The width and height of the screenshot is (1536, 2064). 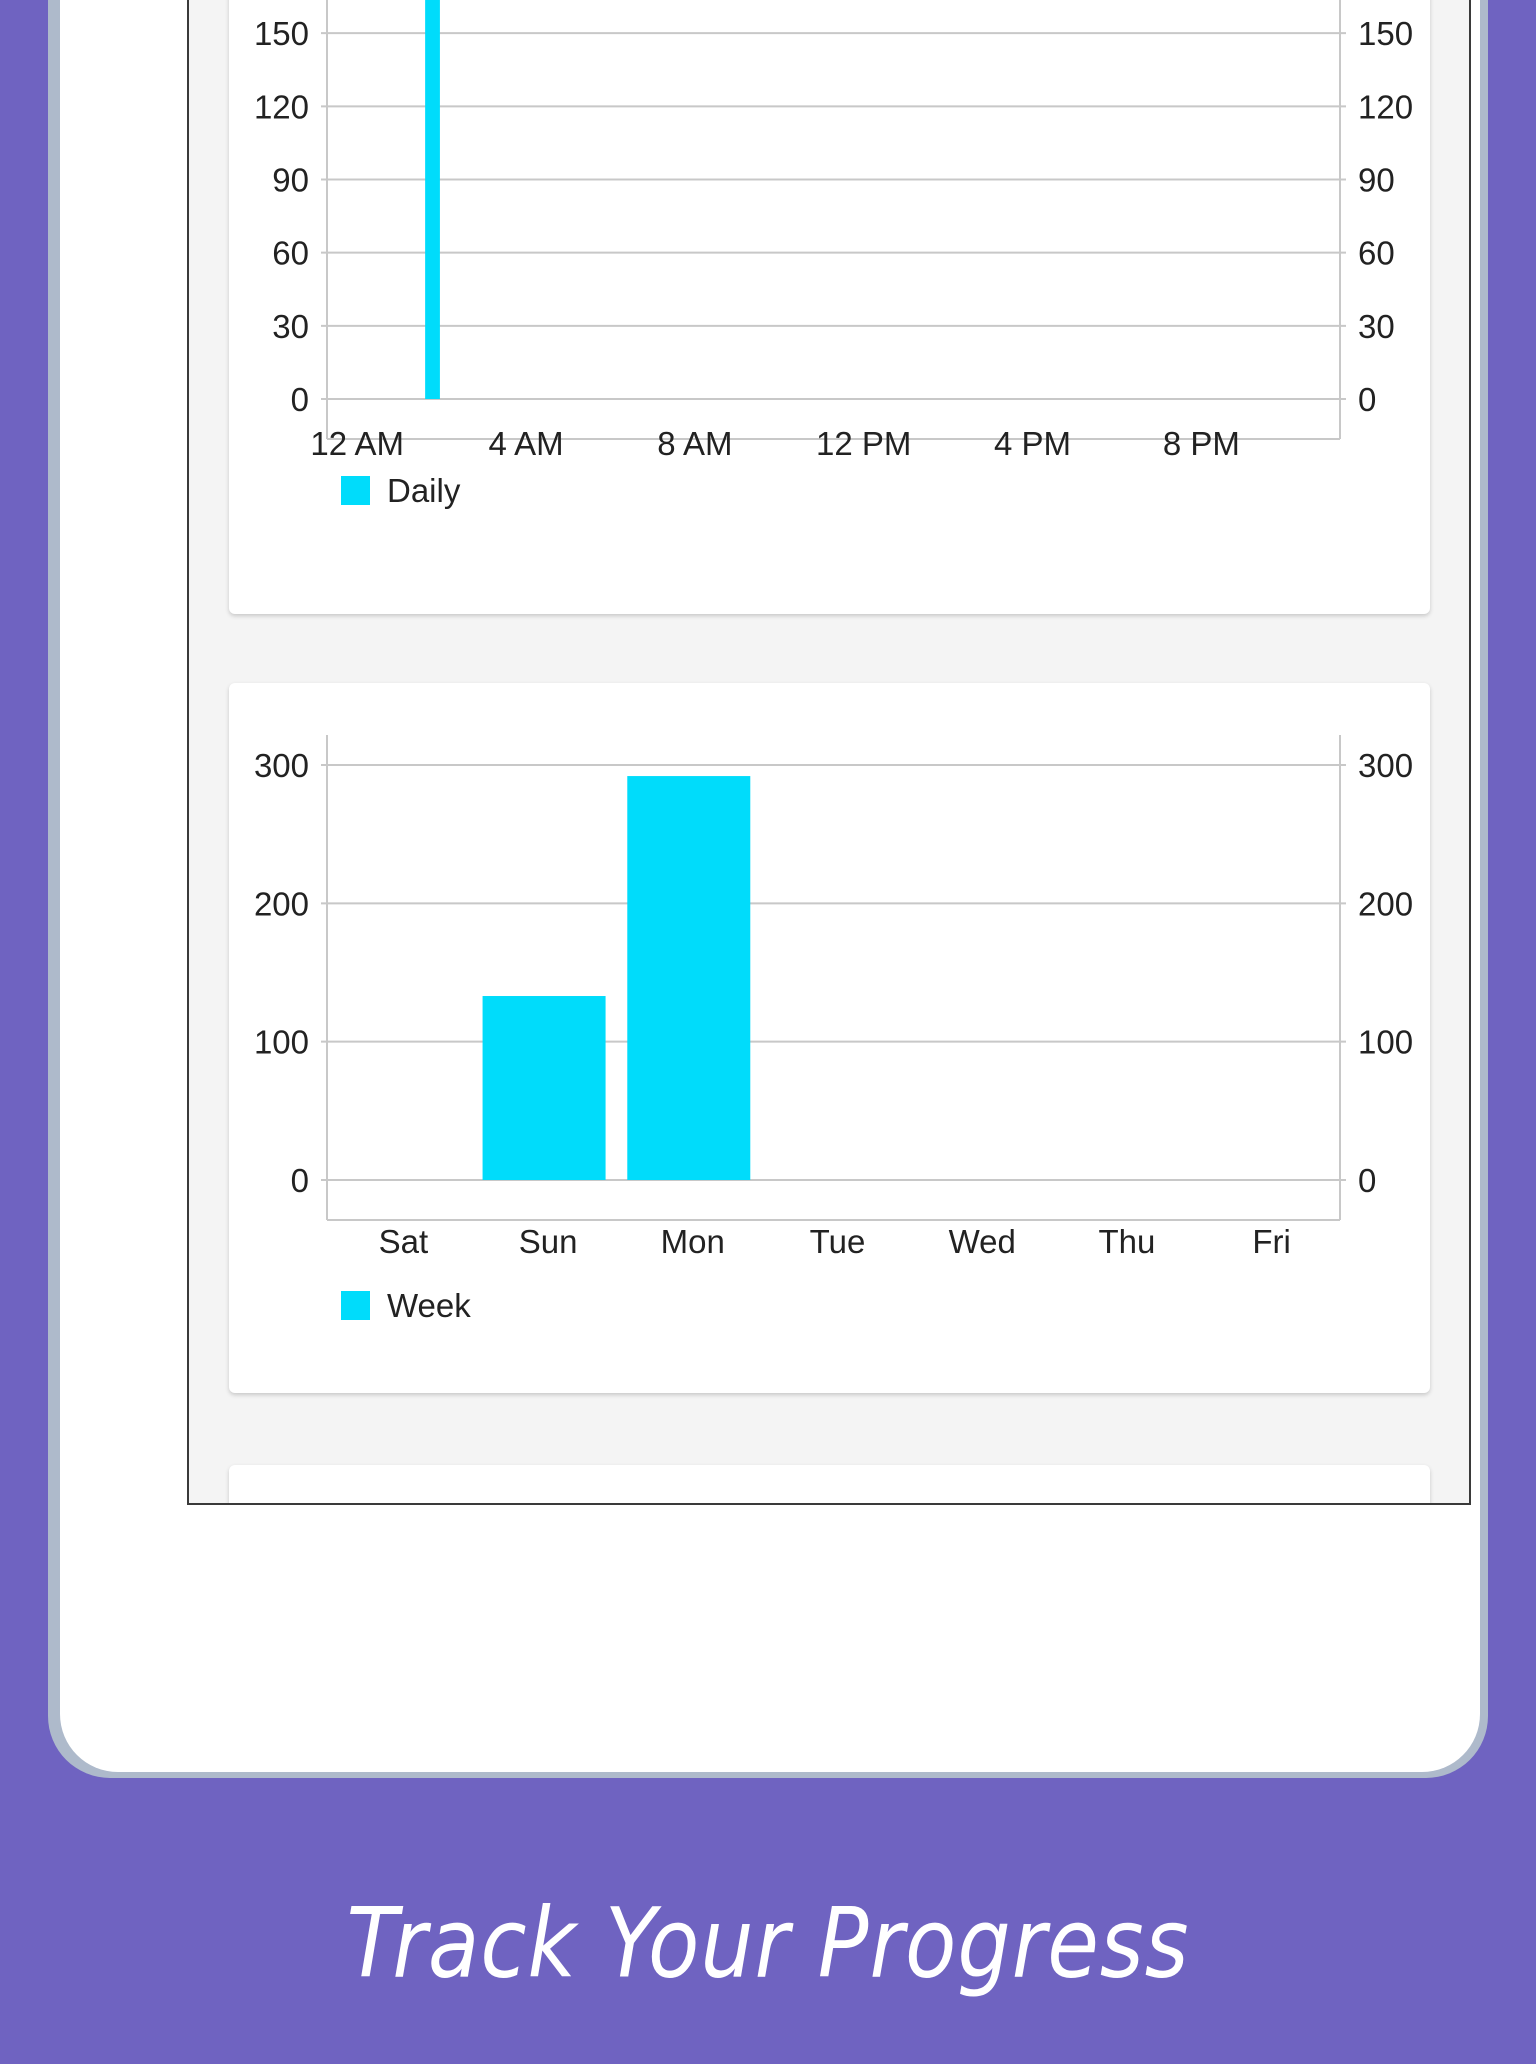 What do you see at coordinates (829, 1484) in the screenshot?
I see `next-chart-card` at bounding box center [829, 1484].